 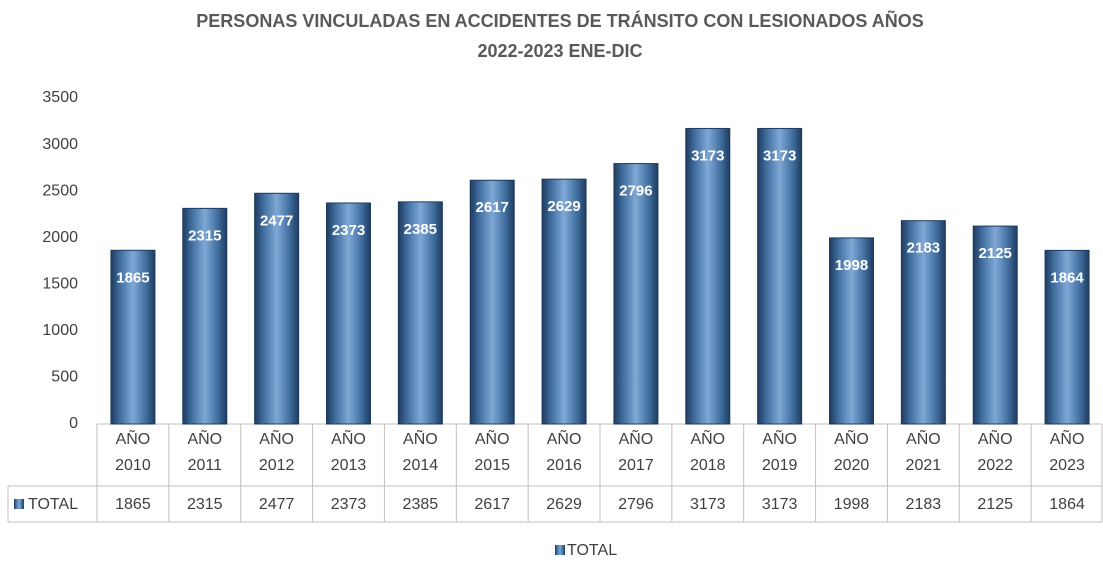 I want to click on y-tick-label: 0, so click(x=73, y=423).